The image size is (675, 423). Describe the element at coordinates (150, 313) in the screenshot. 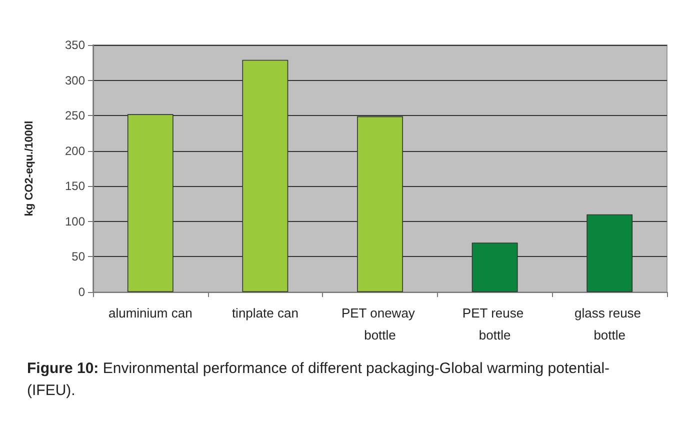

I see `x-tick-label: aluminium can` at that location.